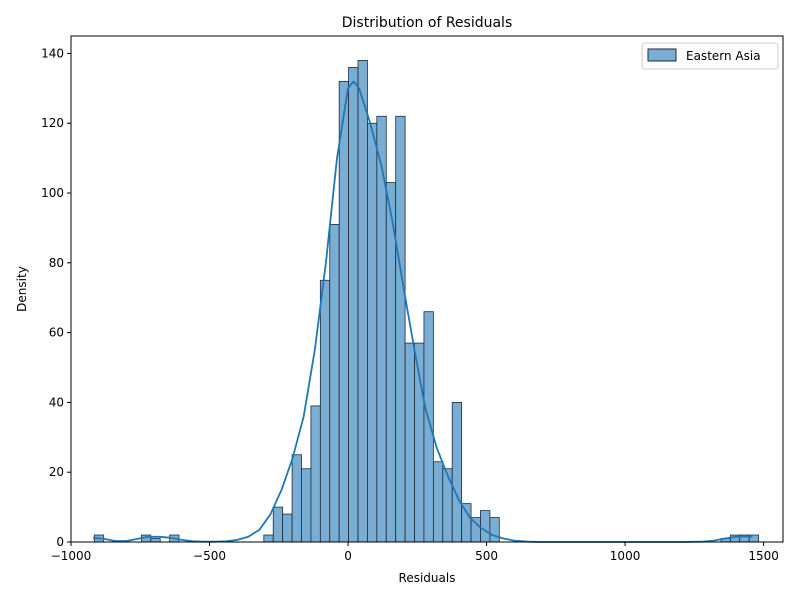 This screenshot has height=600, width=800. Describe the element at coordinates (52, 193) in the screenshot. I see `y-tick-label: 100` at that location.